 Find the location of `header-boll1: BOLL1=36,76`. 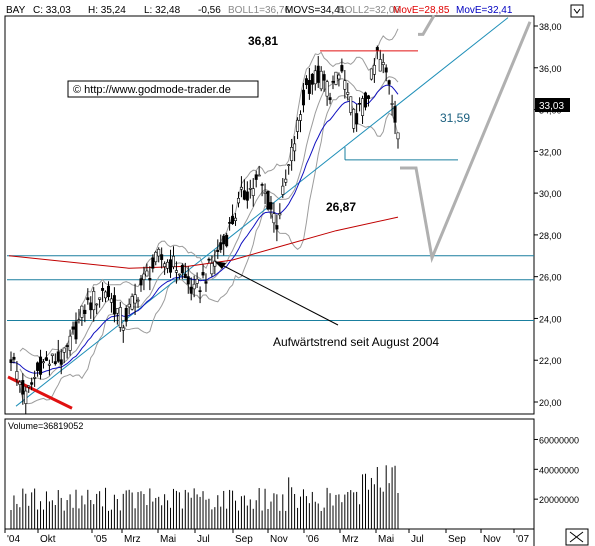

header-boll1: BOLL1=36,76 is located at coordinates (259, 10).